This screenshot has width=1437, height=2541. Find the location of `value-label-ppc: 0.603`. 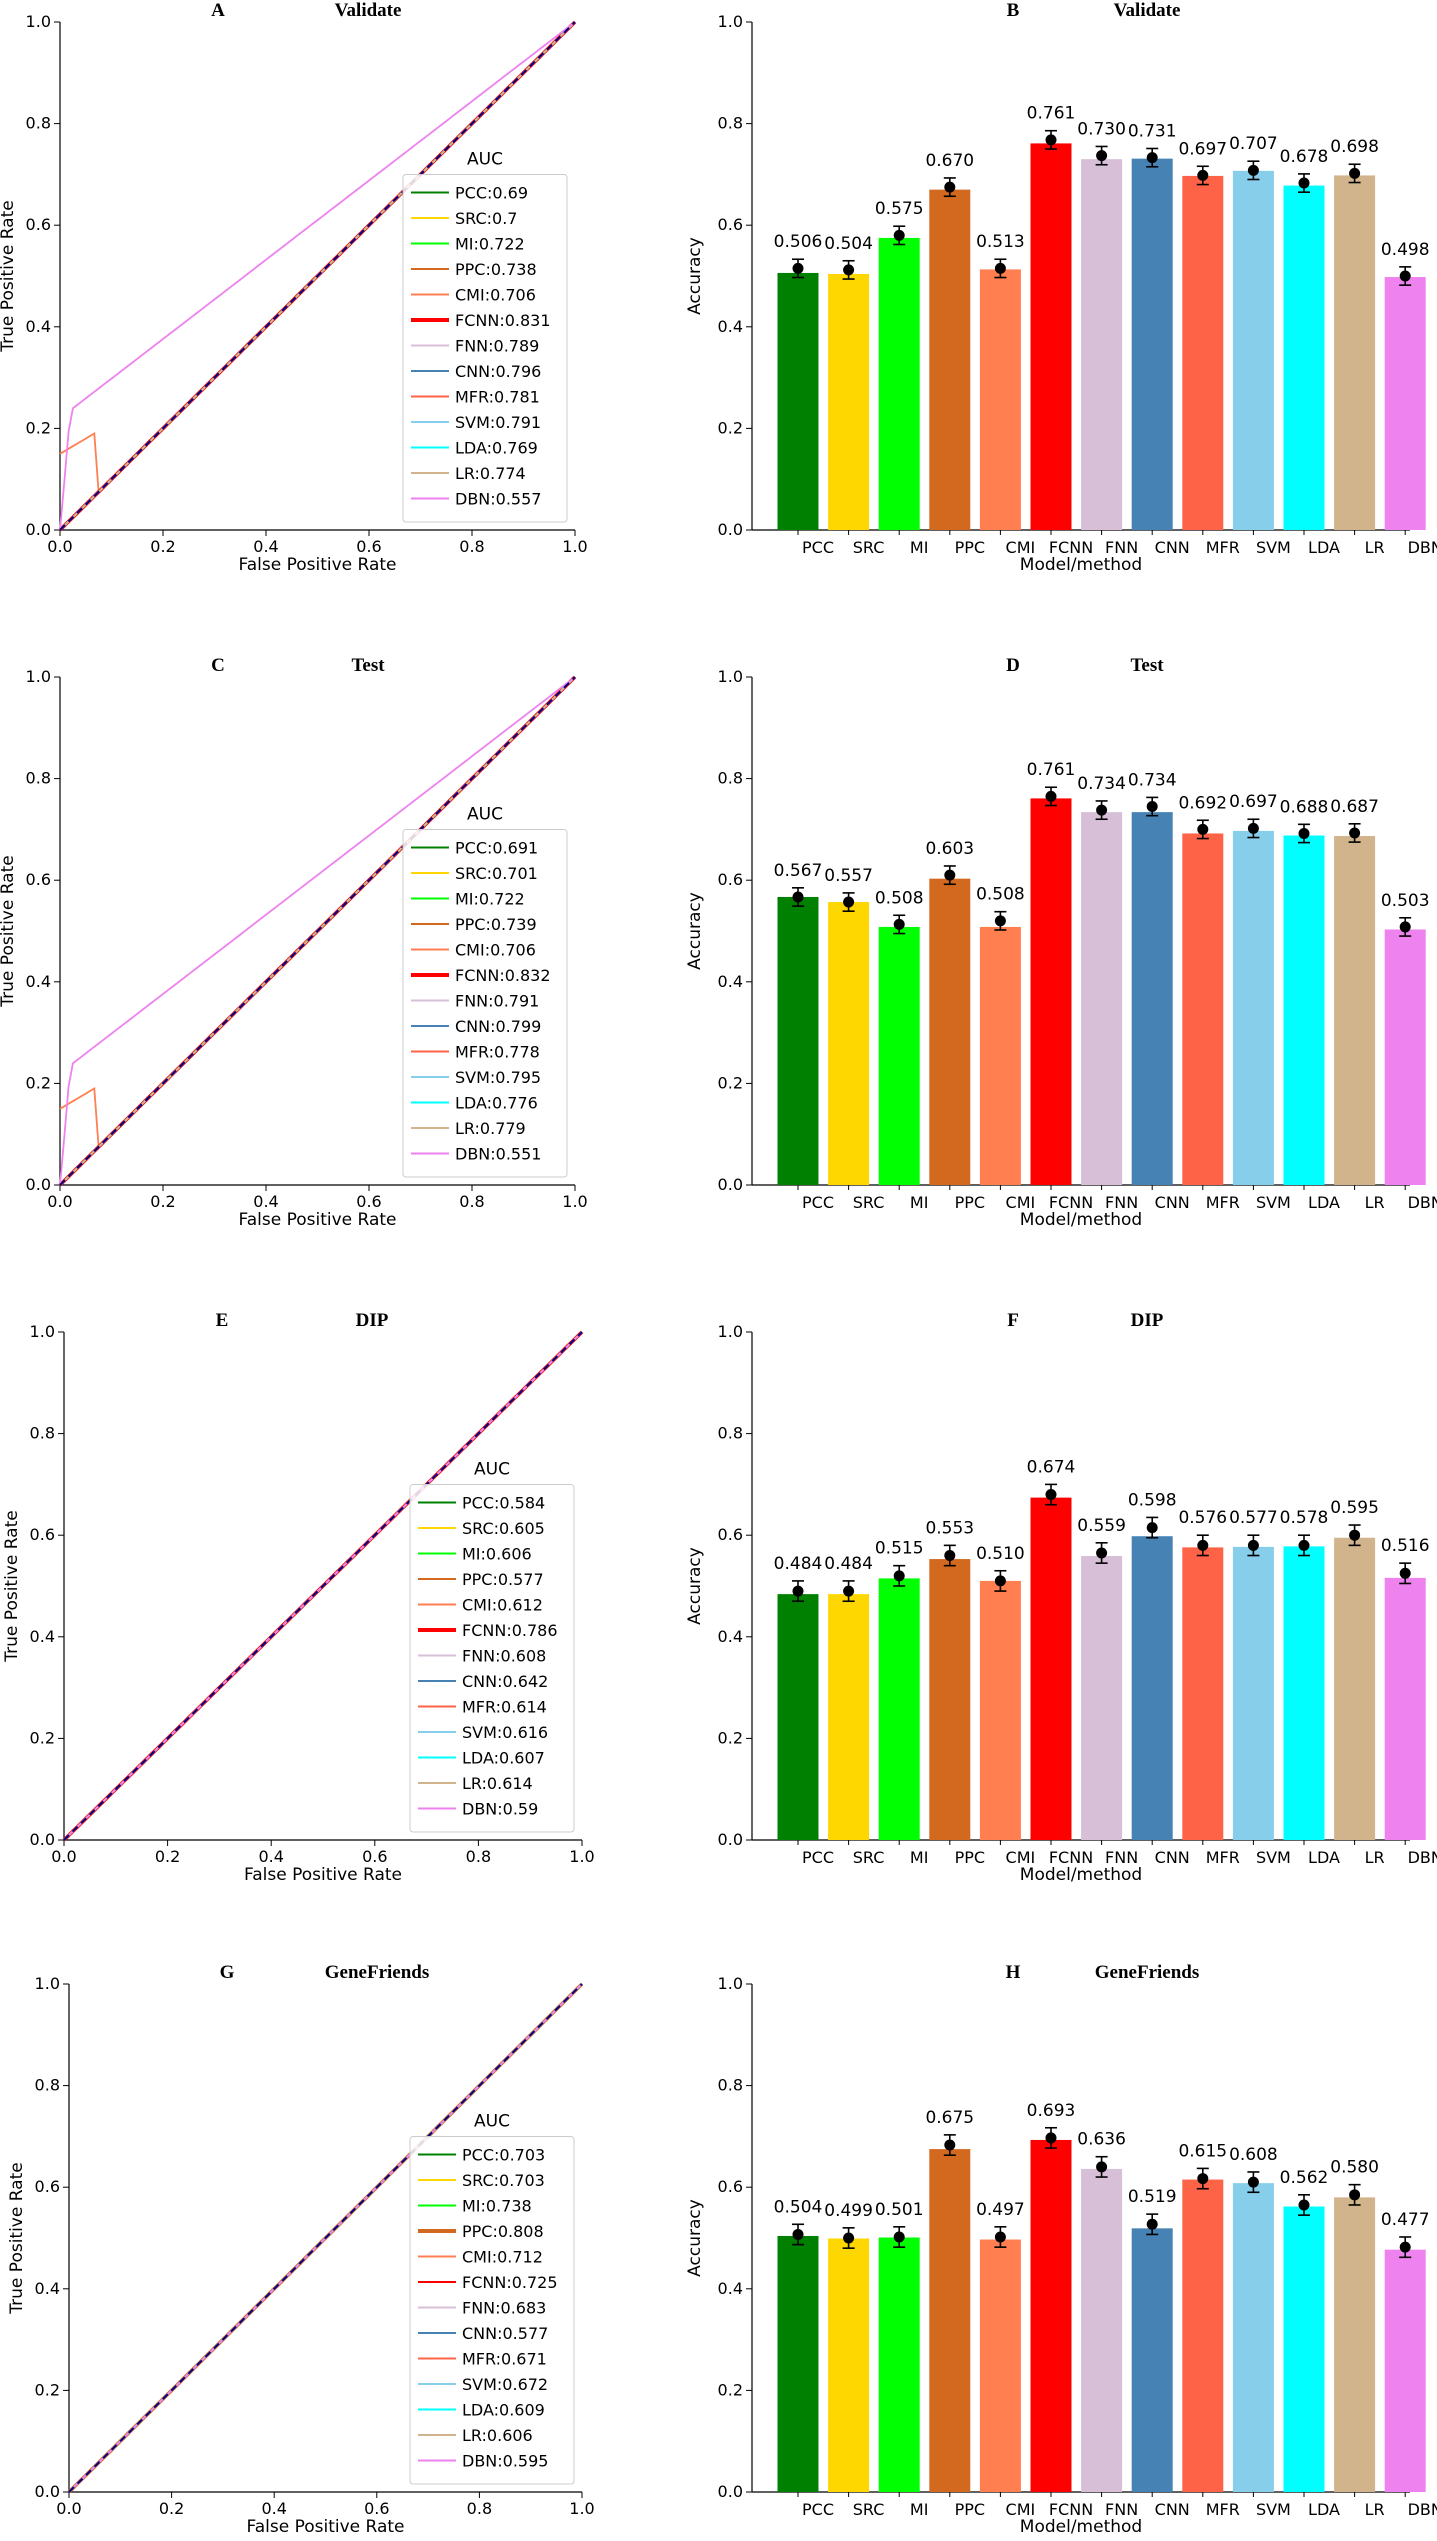

value-label-ppc: 0.603 is located at coordinates (949, 849).